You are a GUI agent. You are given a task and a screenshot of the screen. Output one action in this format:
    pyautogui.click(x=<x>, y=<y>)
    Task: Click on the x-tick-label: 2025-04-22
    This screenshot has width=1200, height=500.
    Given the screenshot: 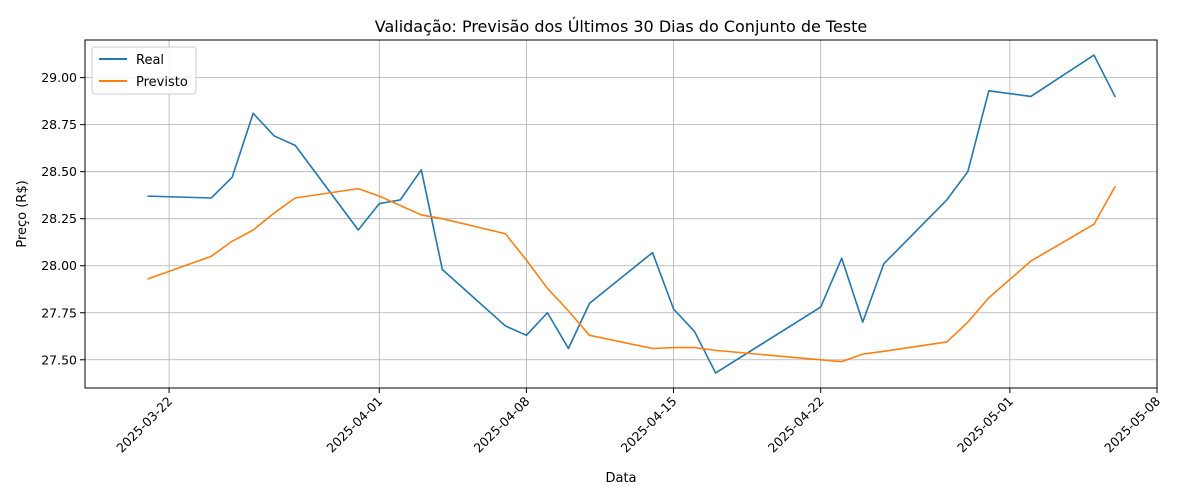 What is the action you would take?
    pyautogui.click(x=796, y=425)
    